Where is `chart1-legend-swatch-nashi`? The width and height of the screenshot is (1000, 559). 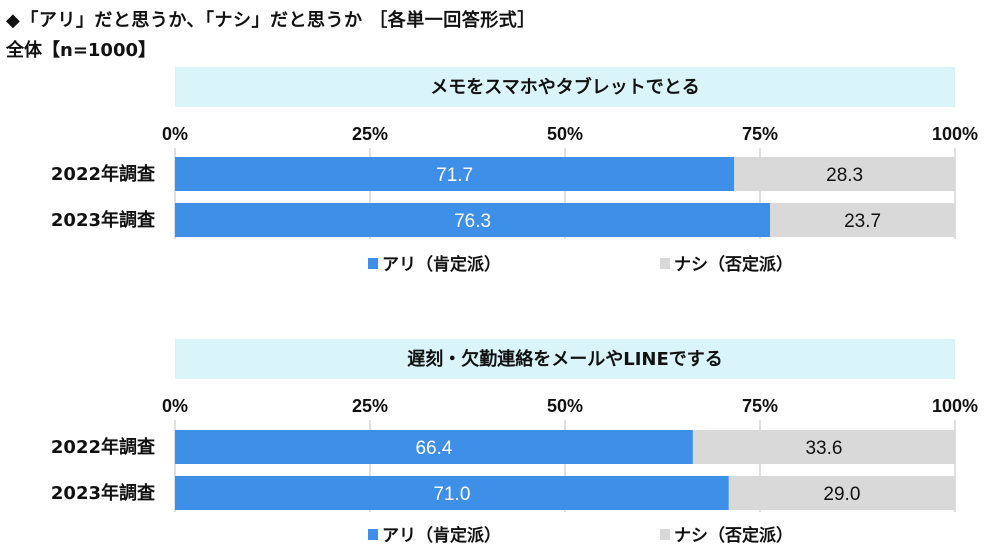
chart1-legend-swatch-nashi is located at coordinates (665, 263).